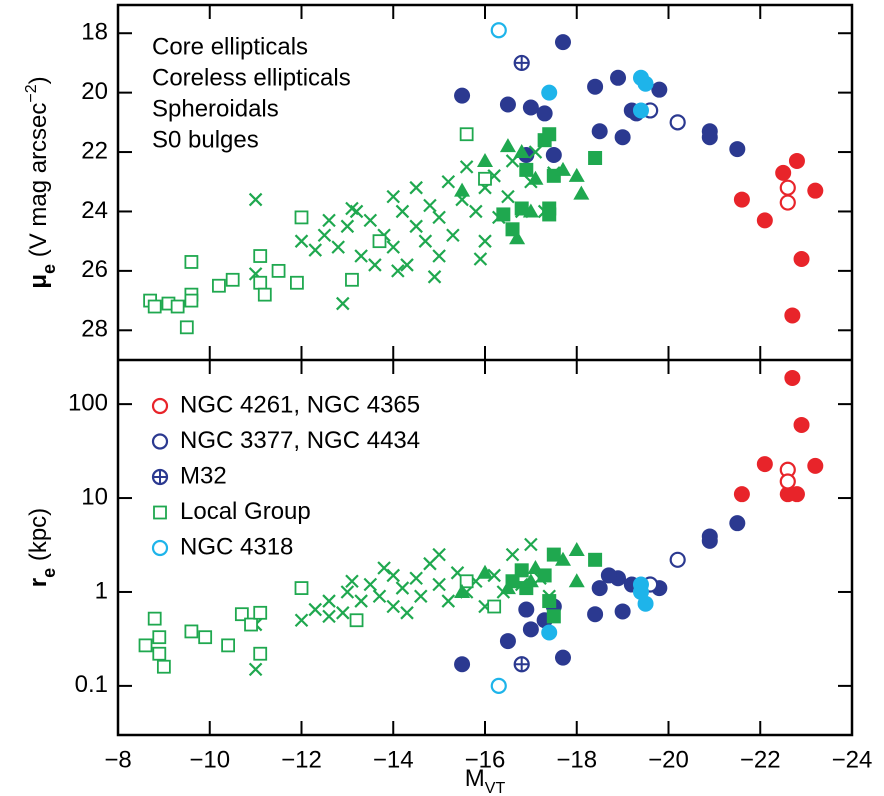 This screenshot has width=884, height=796. What do you see at coordinates (94, 32) in the screenshot?
I see `y-tick-label: 18` at bounding box center [94, 32].